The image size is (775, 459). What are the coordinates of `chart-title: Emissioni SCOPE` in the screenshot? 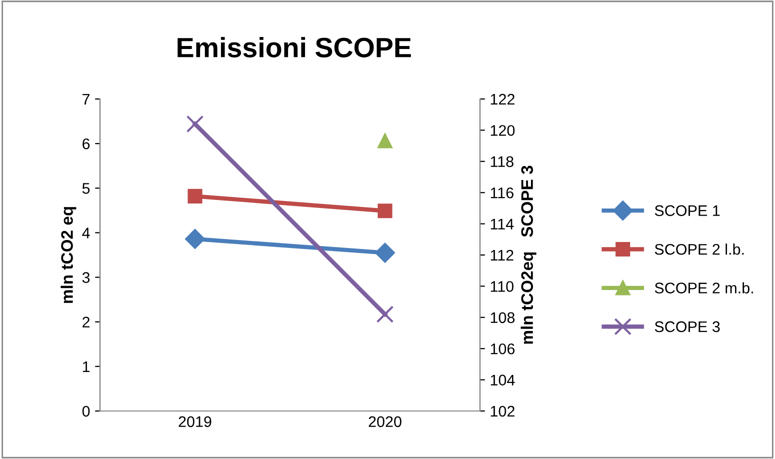 It's located at (294, 47).